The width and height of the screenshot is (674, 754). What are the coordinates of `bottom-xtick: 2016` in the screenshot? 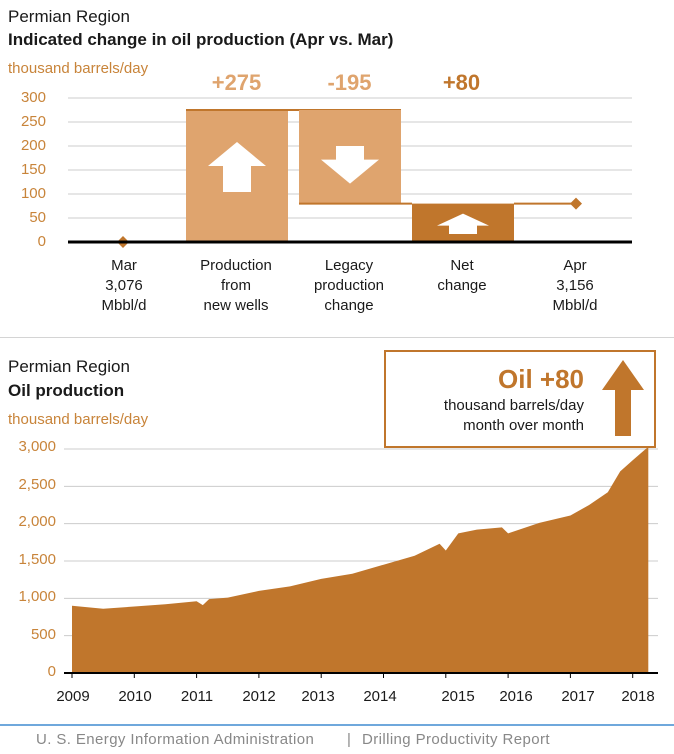 It's located at (516, 696).